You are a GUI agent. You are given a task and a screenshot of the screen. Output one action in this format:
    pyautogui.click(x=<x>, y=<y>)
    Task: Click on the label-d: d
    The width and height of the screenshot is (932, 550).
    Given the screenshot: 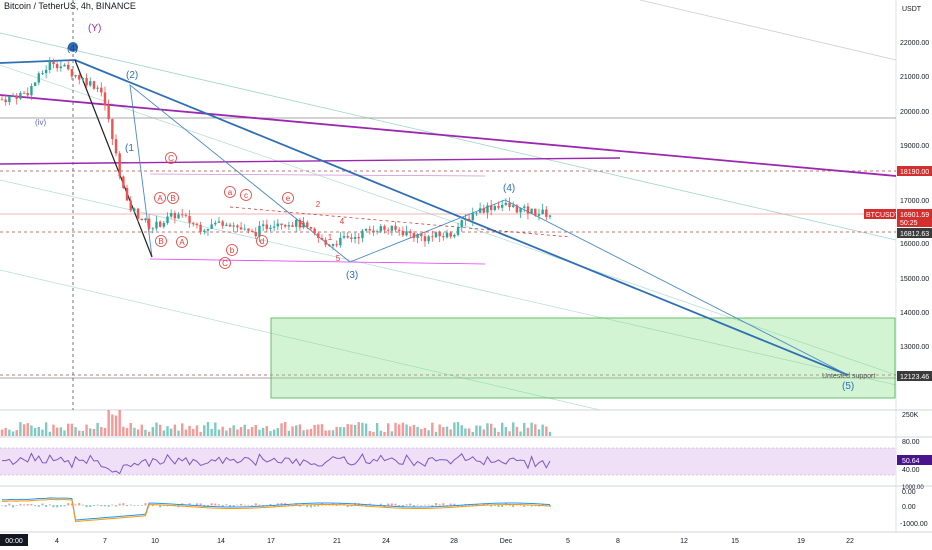 What is the action you would take?
    pyautogui.click(x=262, y=241)
    